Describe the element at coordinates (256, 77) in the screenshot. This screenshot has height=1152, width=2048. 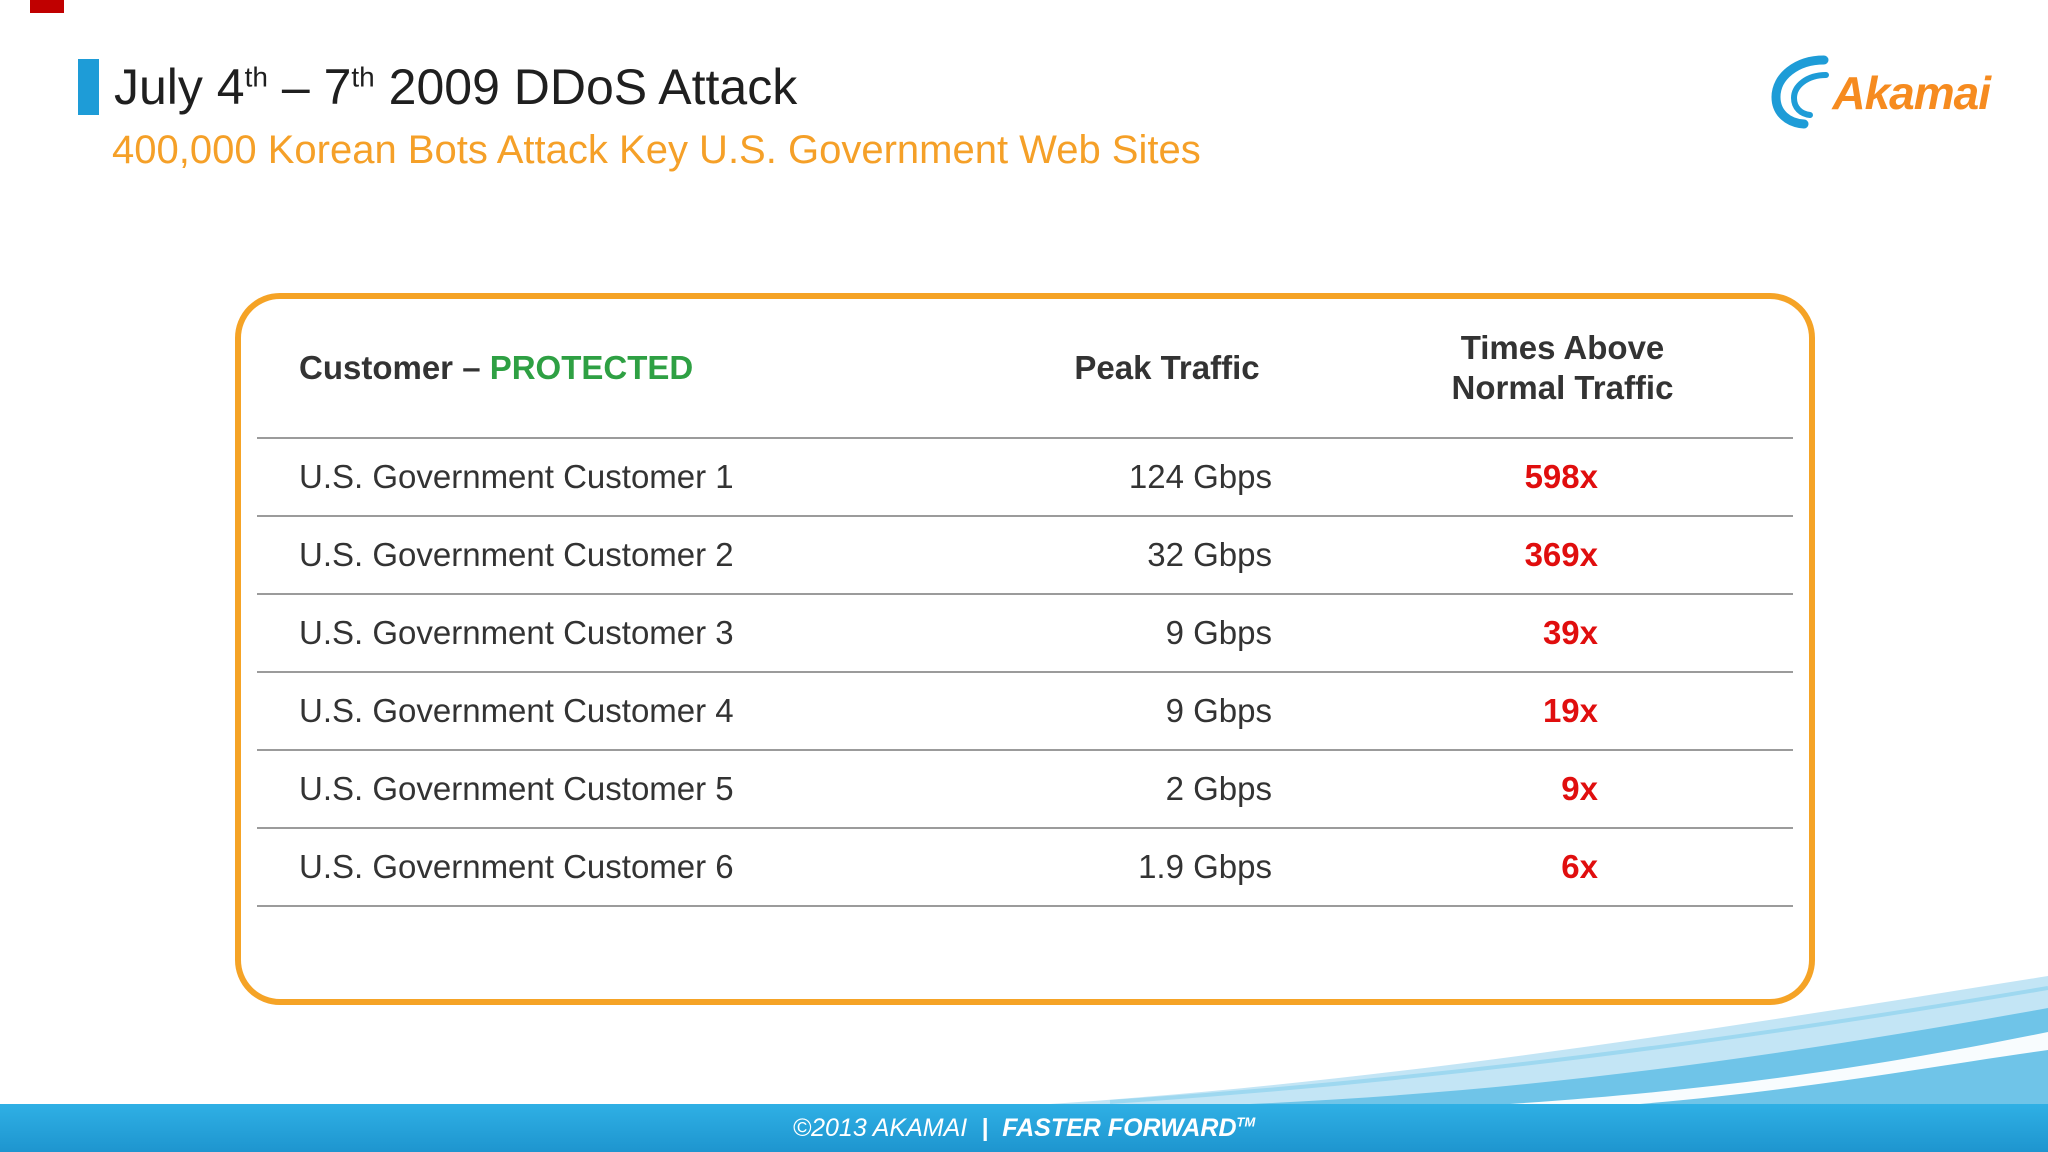
I see `title-superscript-1: th` at that location.